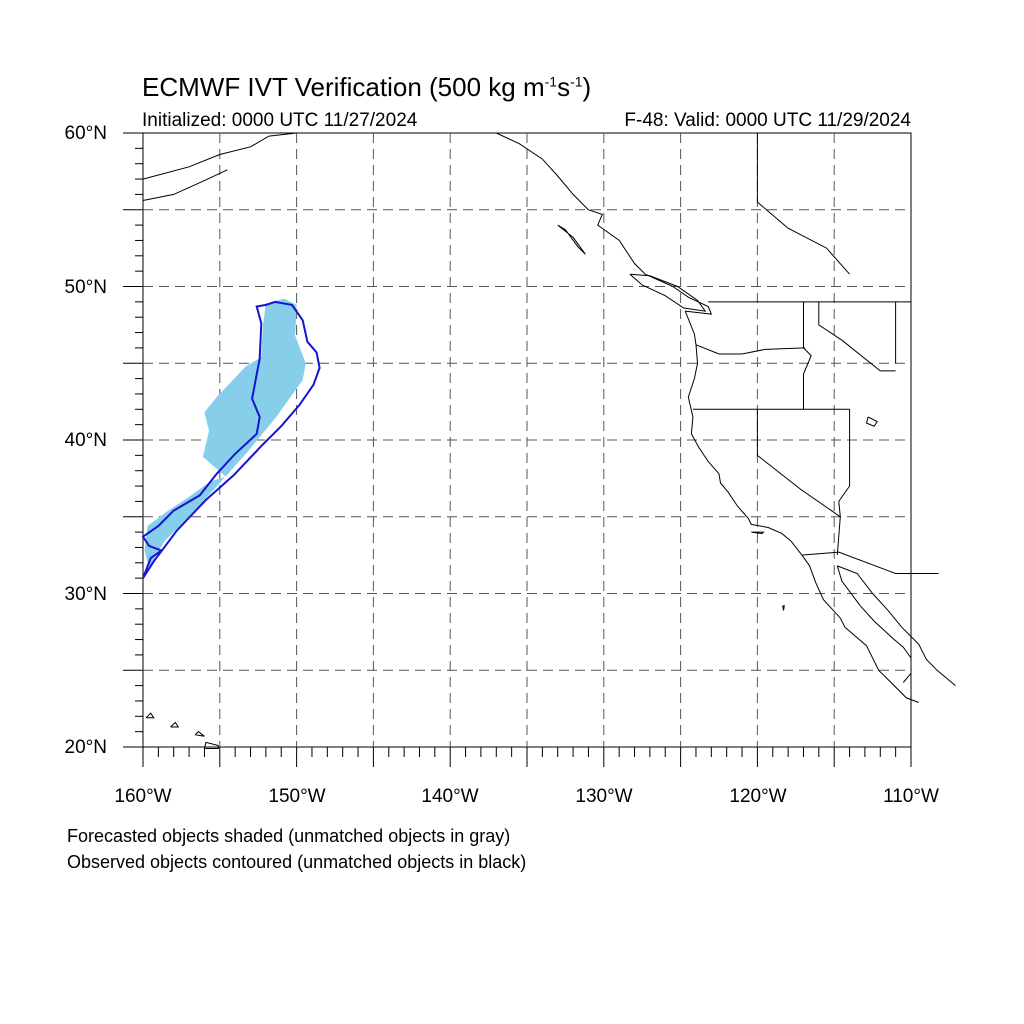  I want to click on observed-ivt-object, so click(231, 439).